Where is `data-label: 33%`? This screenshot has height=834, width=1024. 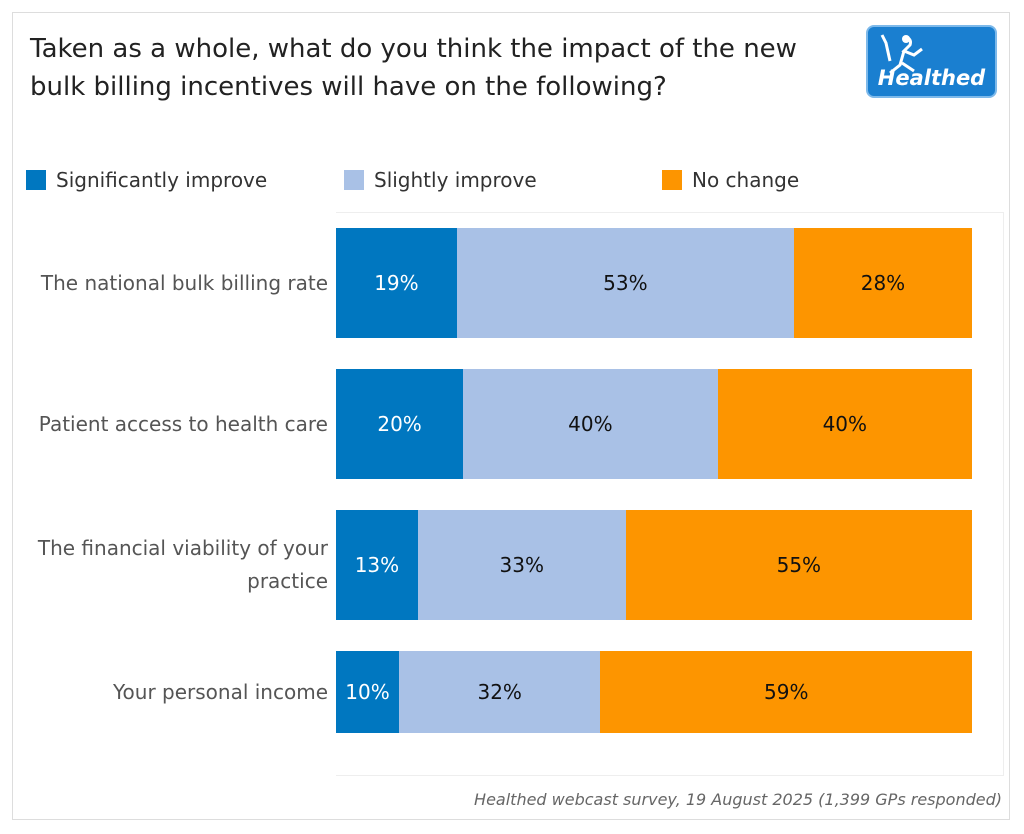
data-label: 33% is located at coordinates (521, 565).